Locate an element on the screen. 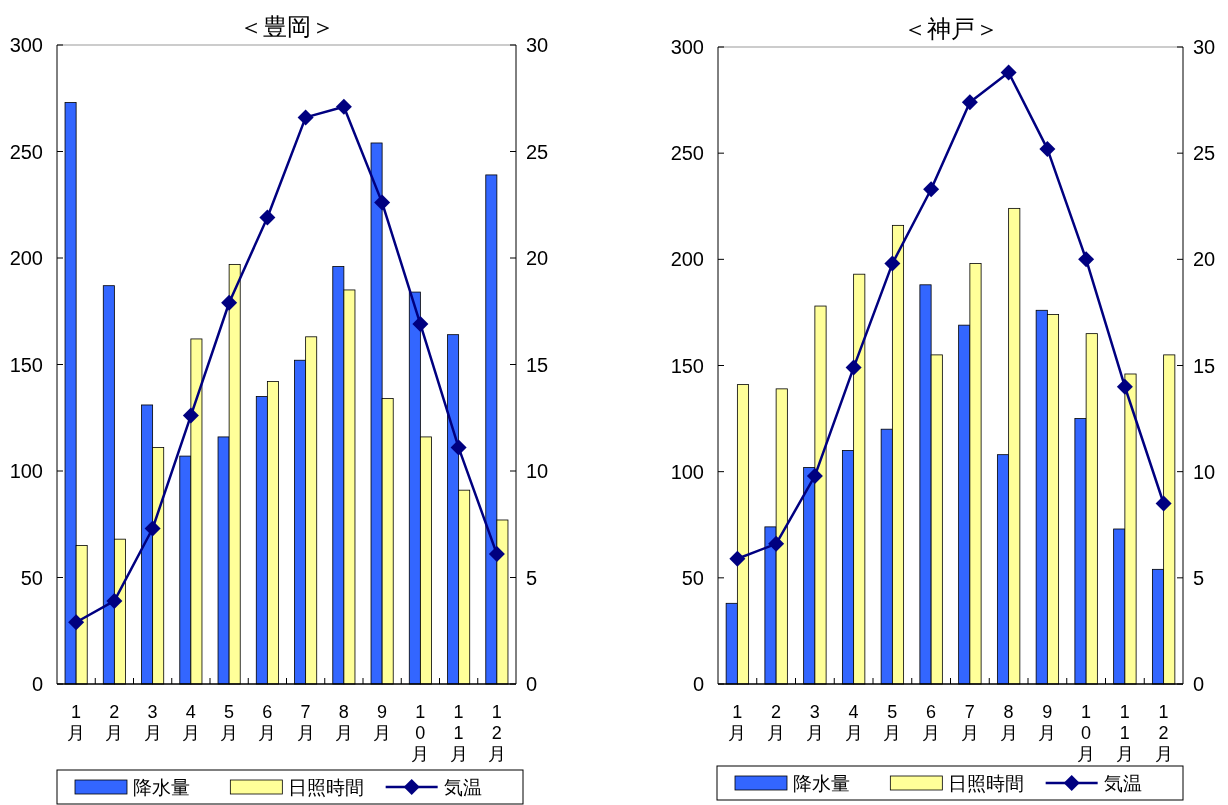 The height and width of the screenshot is (805, 1228). chart-title: ＜神戸＞ is located at coordinates (950, 28).